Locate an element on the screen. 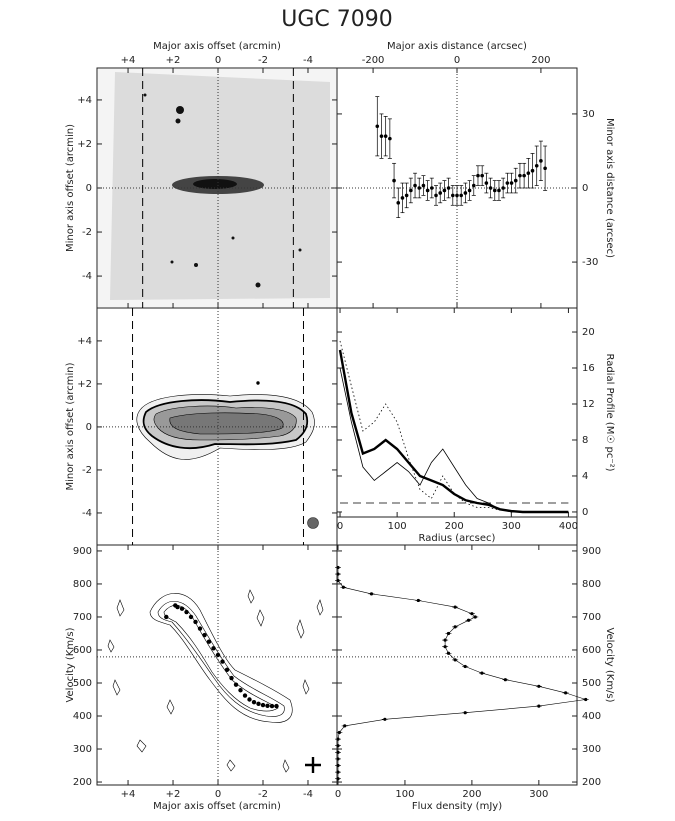 The image size is (675, 821). x-tick-label: +2 is located at coordinates (173, 60).